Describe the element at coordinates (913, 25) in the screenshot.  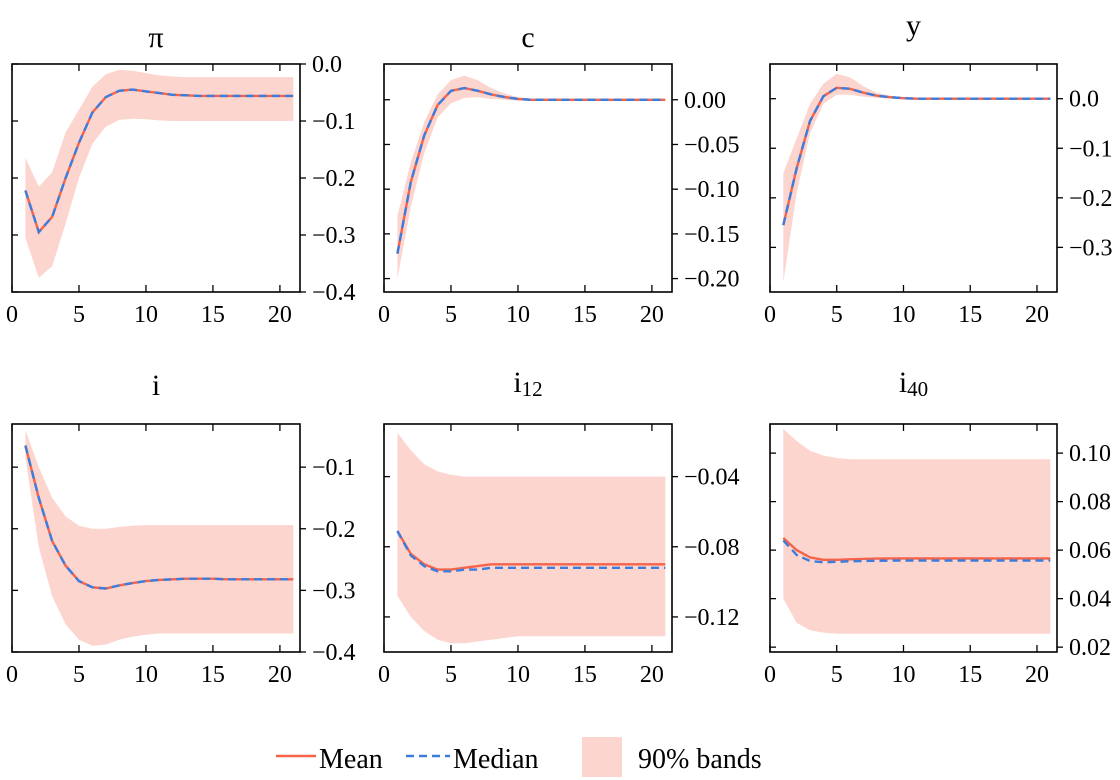
I see `panel-title: y` at that location.